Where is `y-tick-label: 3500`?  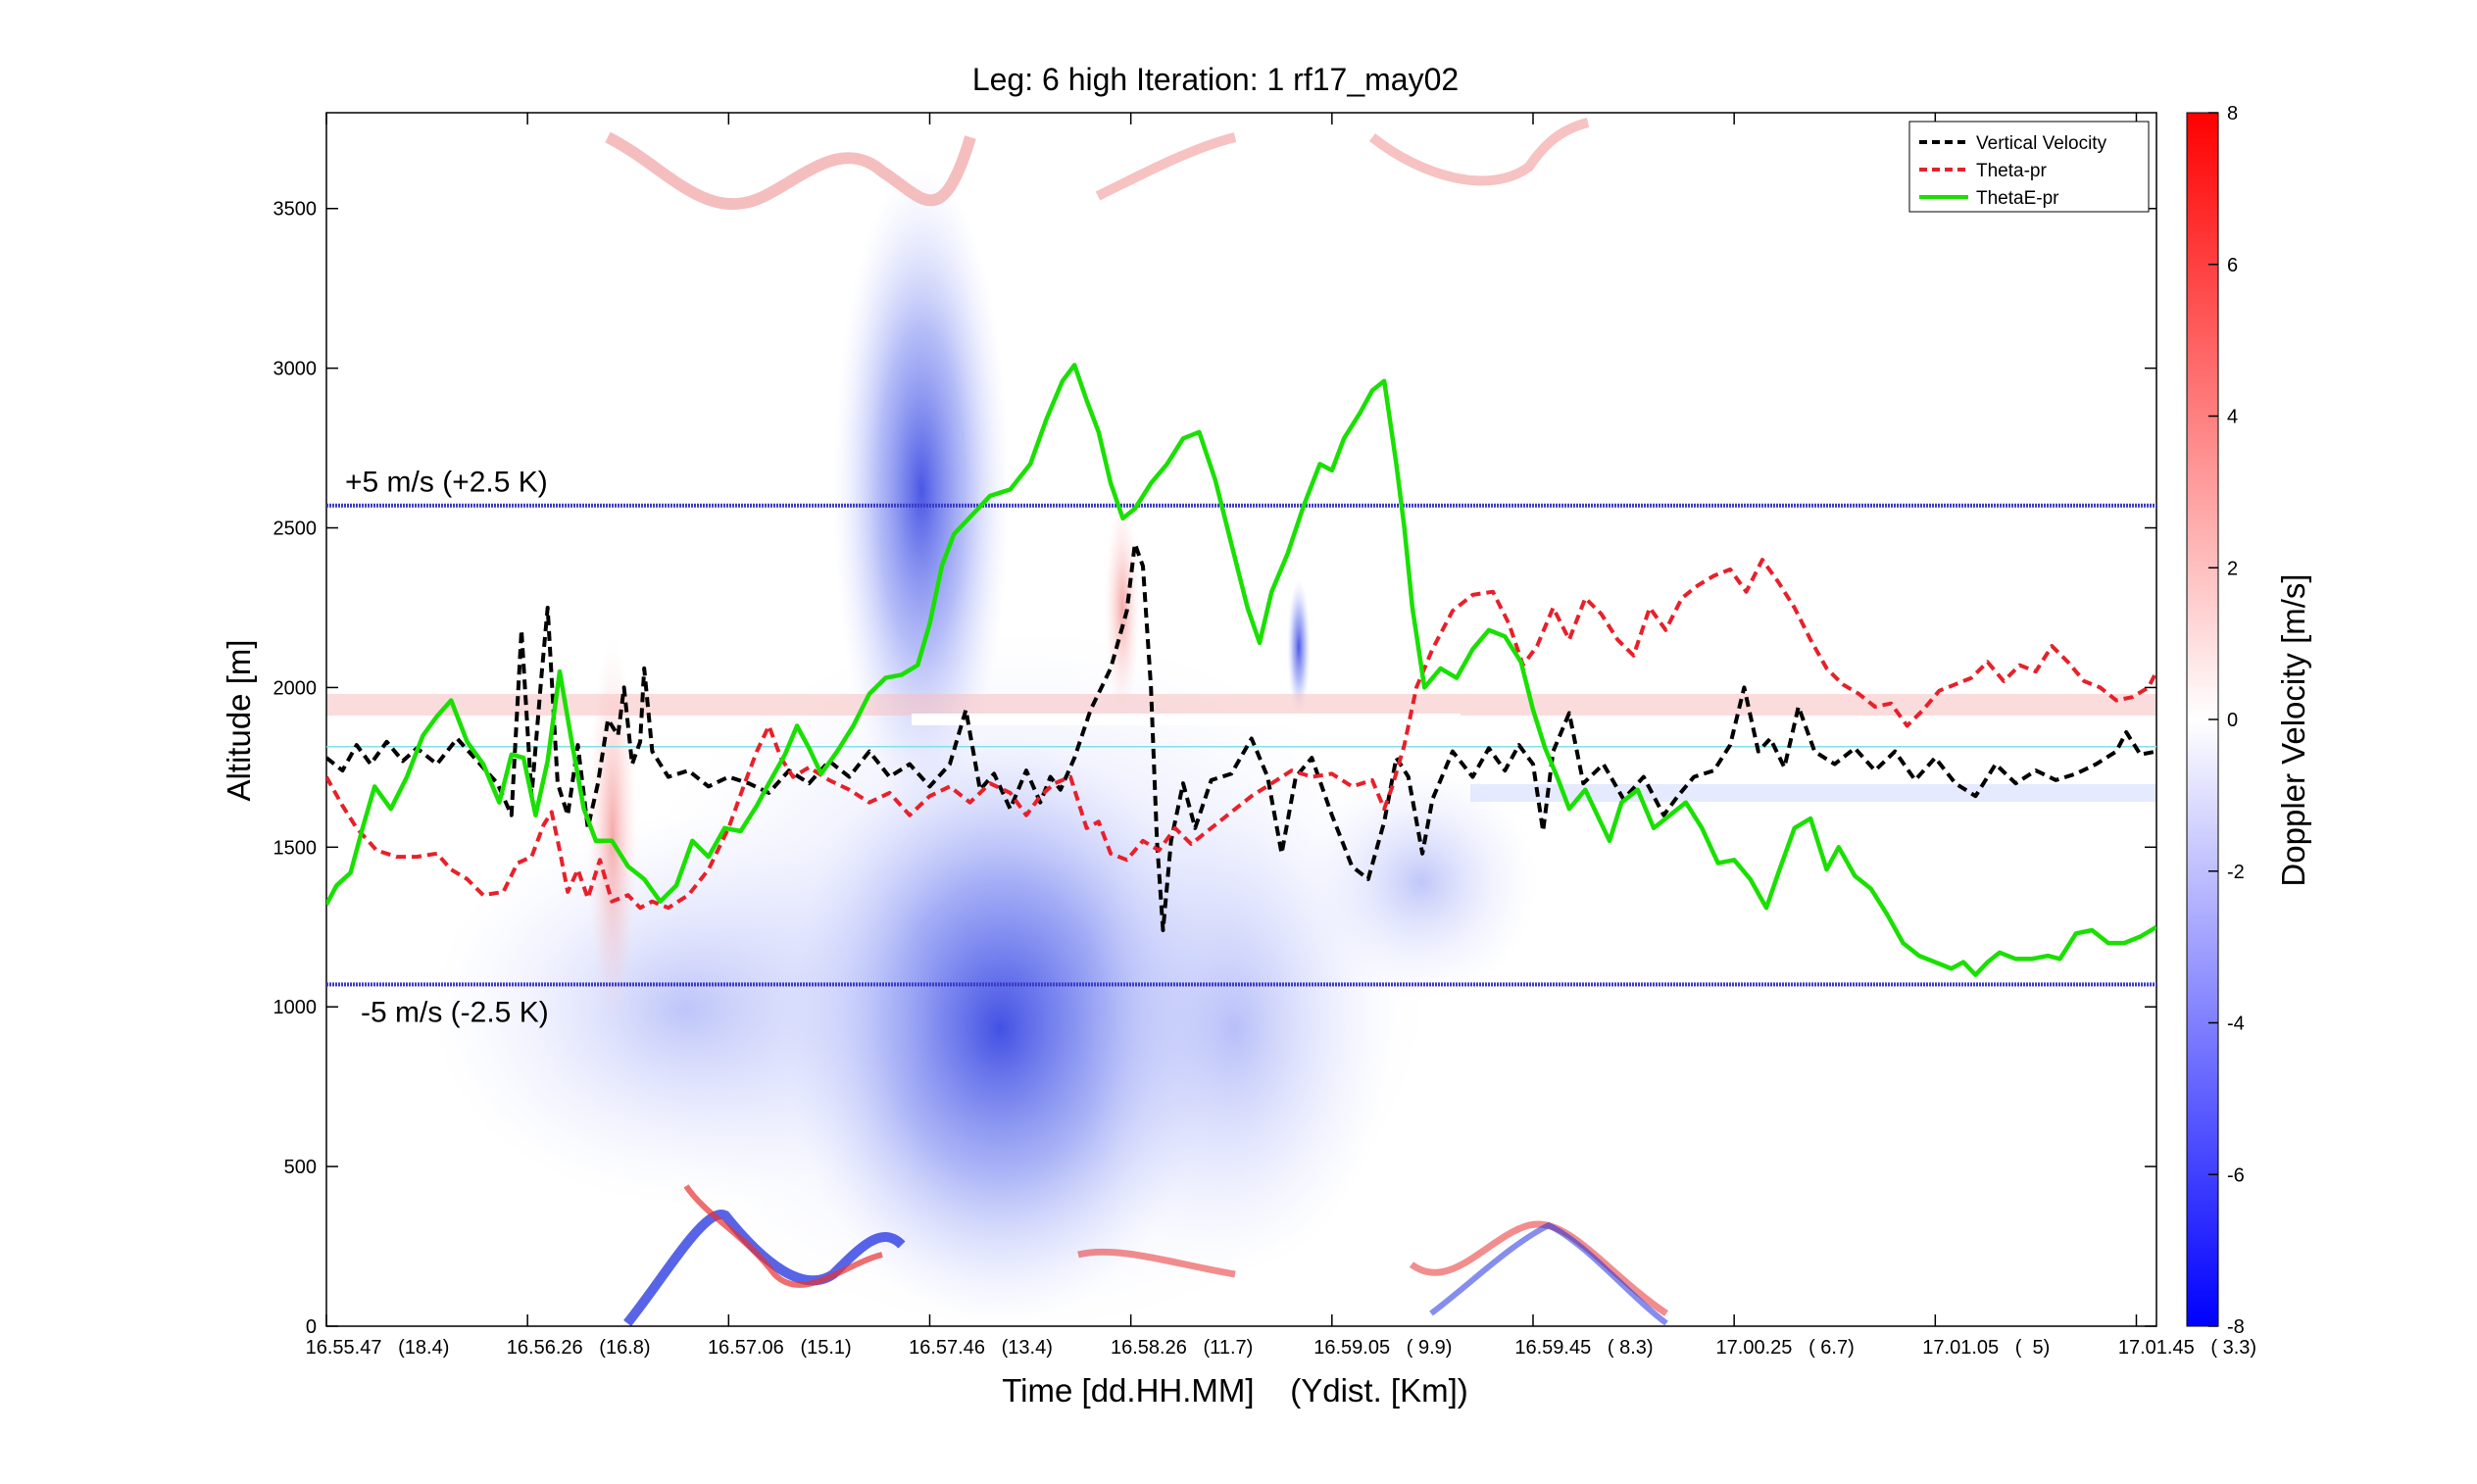 y-tick-label: 3500 is located at coordinates (295, 210).